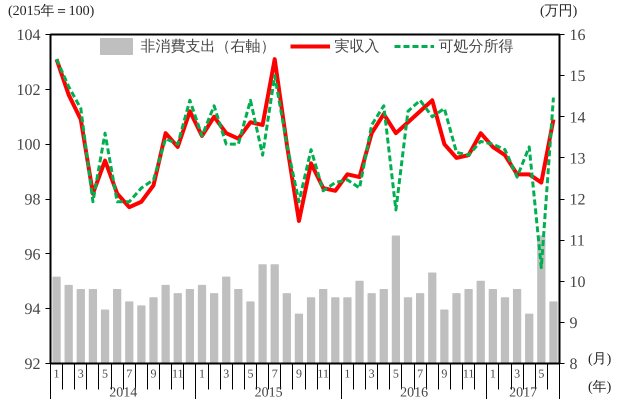  What do you see at coordinates (28, 145) in the screenshot?
I see `y-tick-label: 100` at bounding box center [28, 145].